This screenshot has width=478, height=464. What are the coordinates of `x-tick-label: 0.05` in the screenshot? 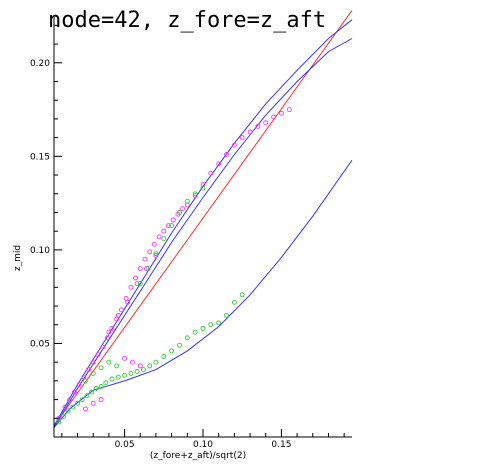 It's located at (125, 445).